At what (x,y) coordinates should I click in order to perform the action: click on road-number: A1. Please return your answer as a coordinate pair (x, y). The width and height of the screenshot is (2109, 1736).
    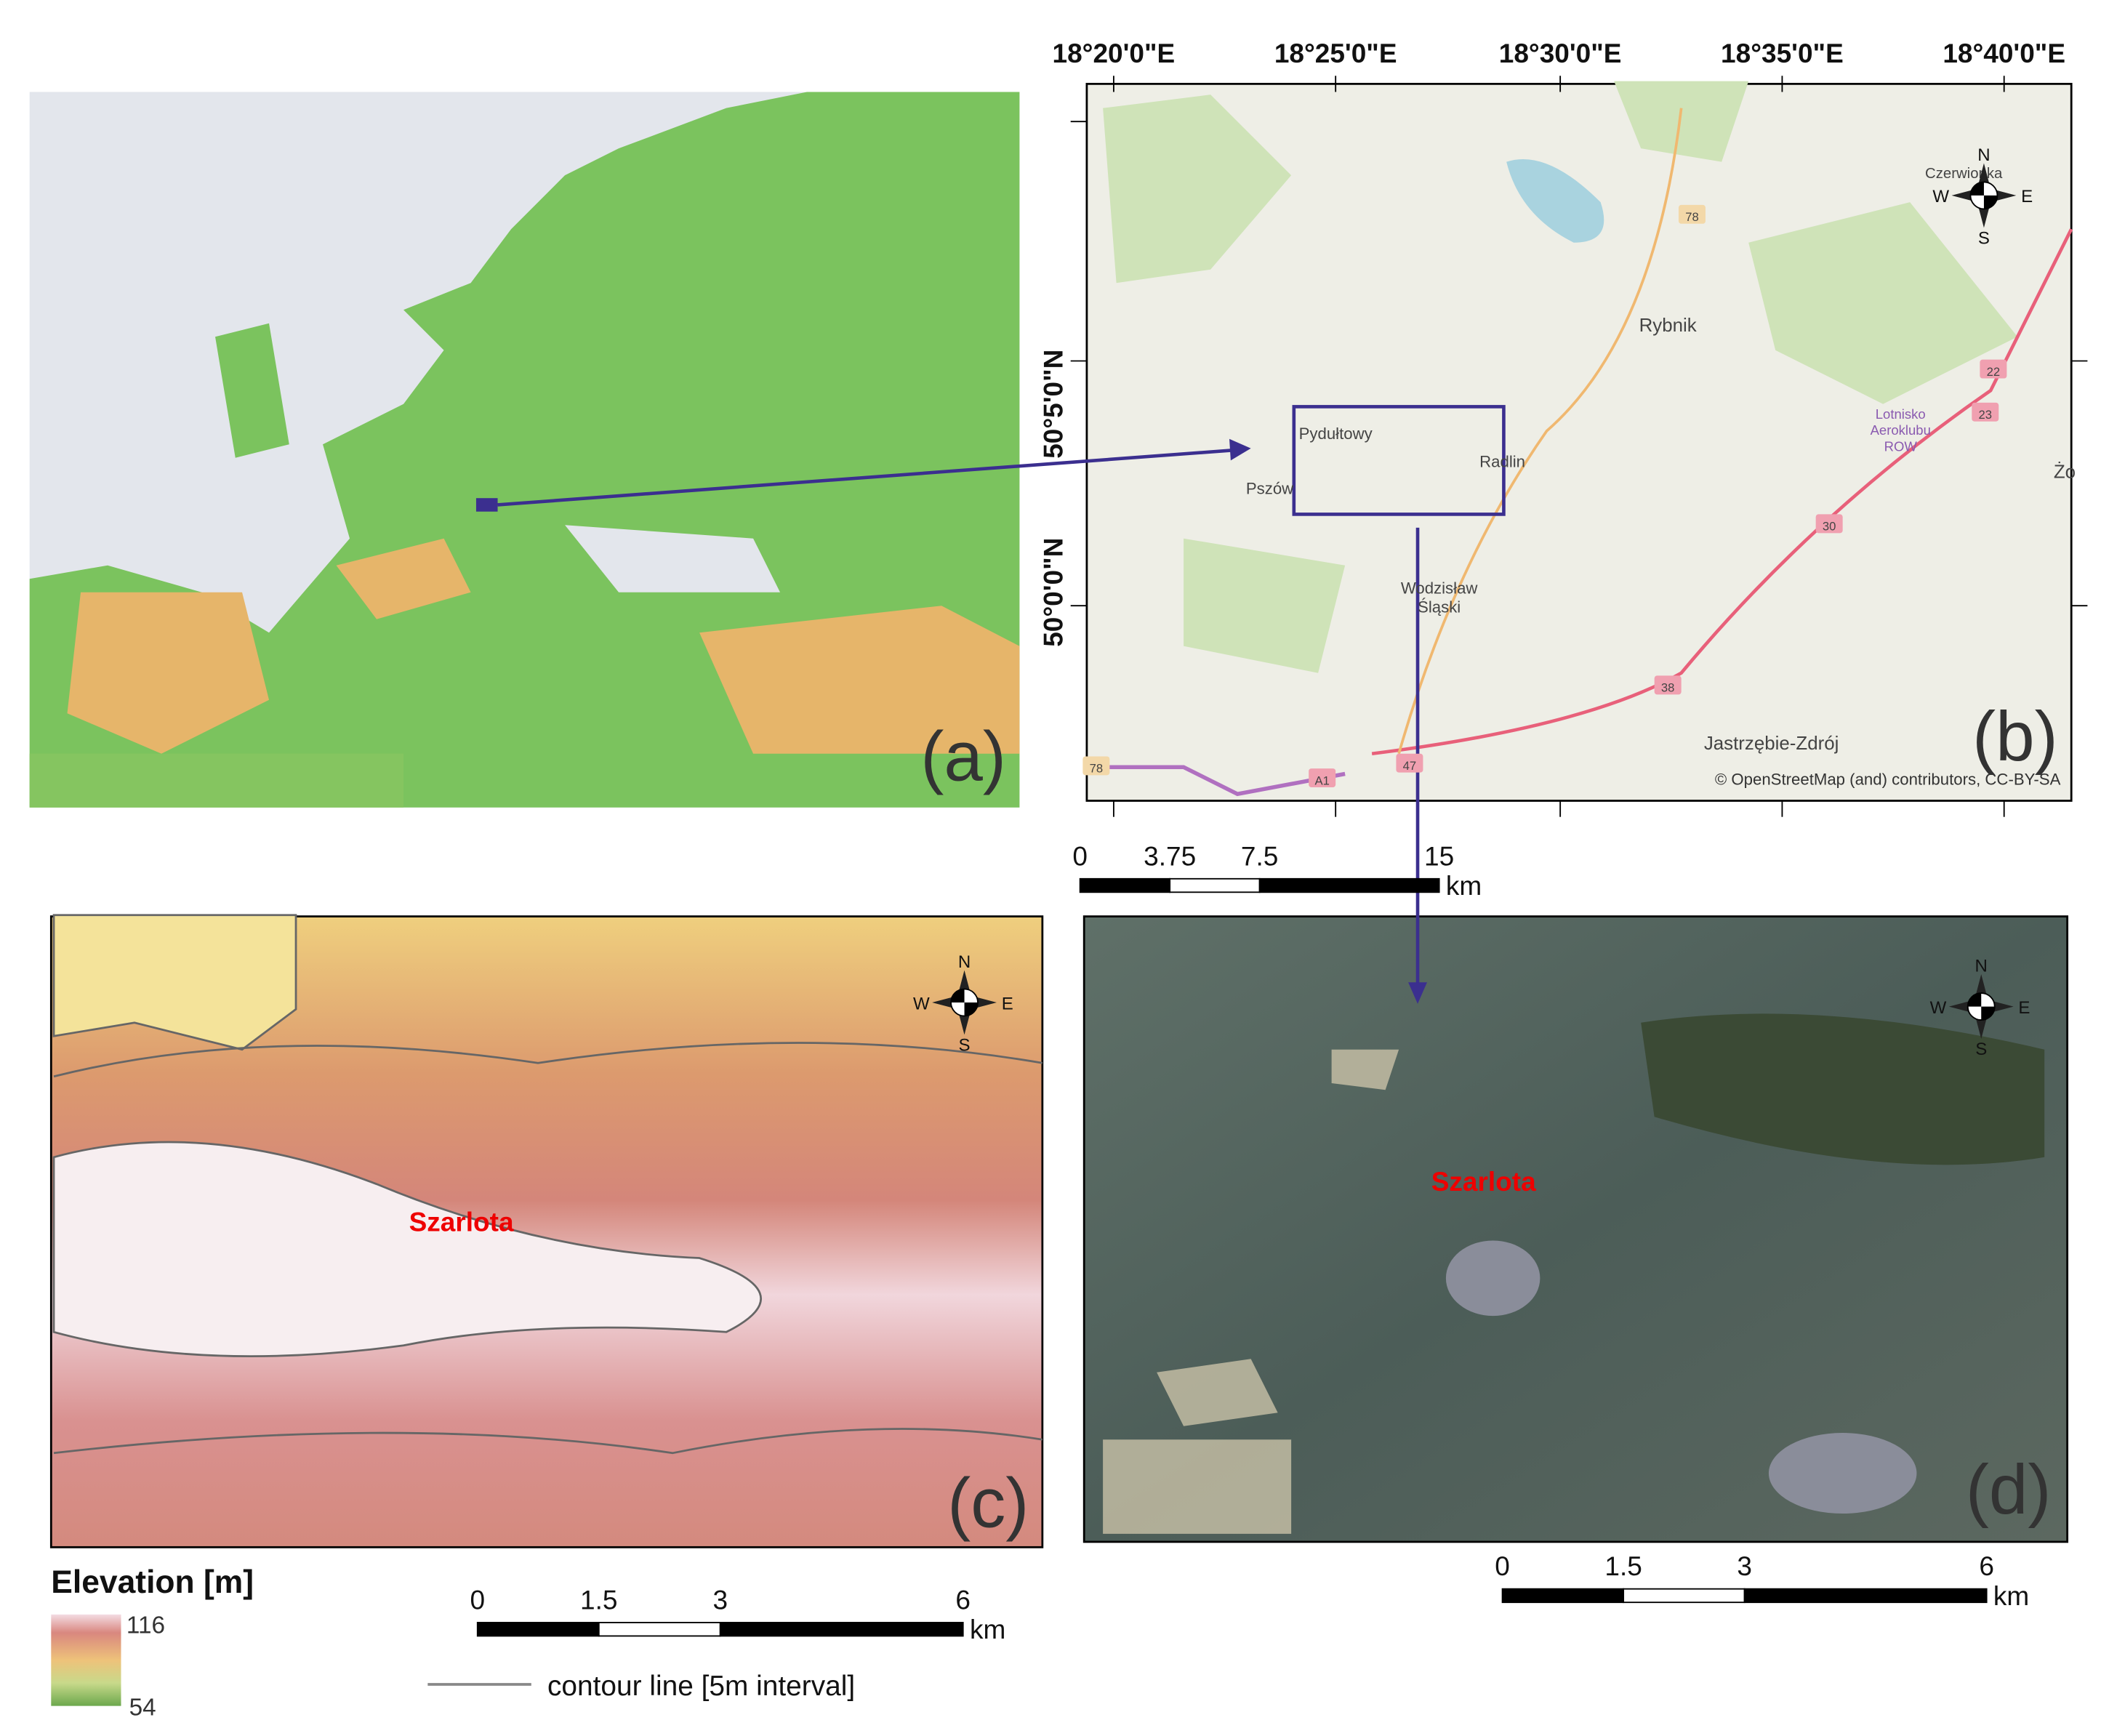
    Looking at the image, I should click on (1321, 780).